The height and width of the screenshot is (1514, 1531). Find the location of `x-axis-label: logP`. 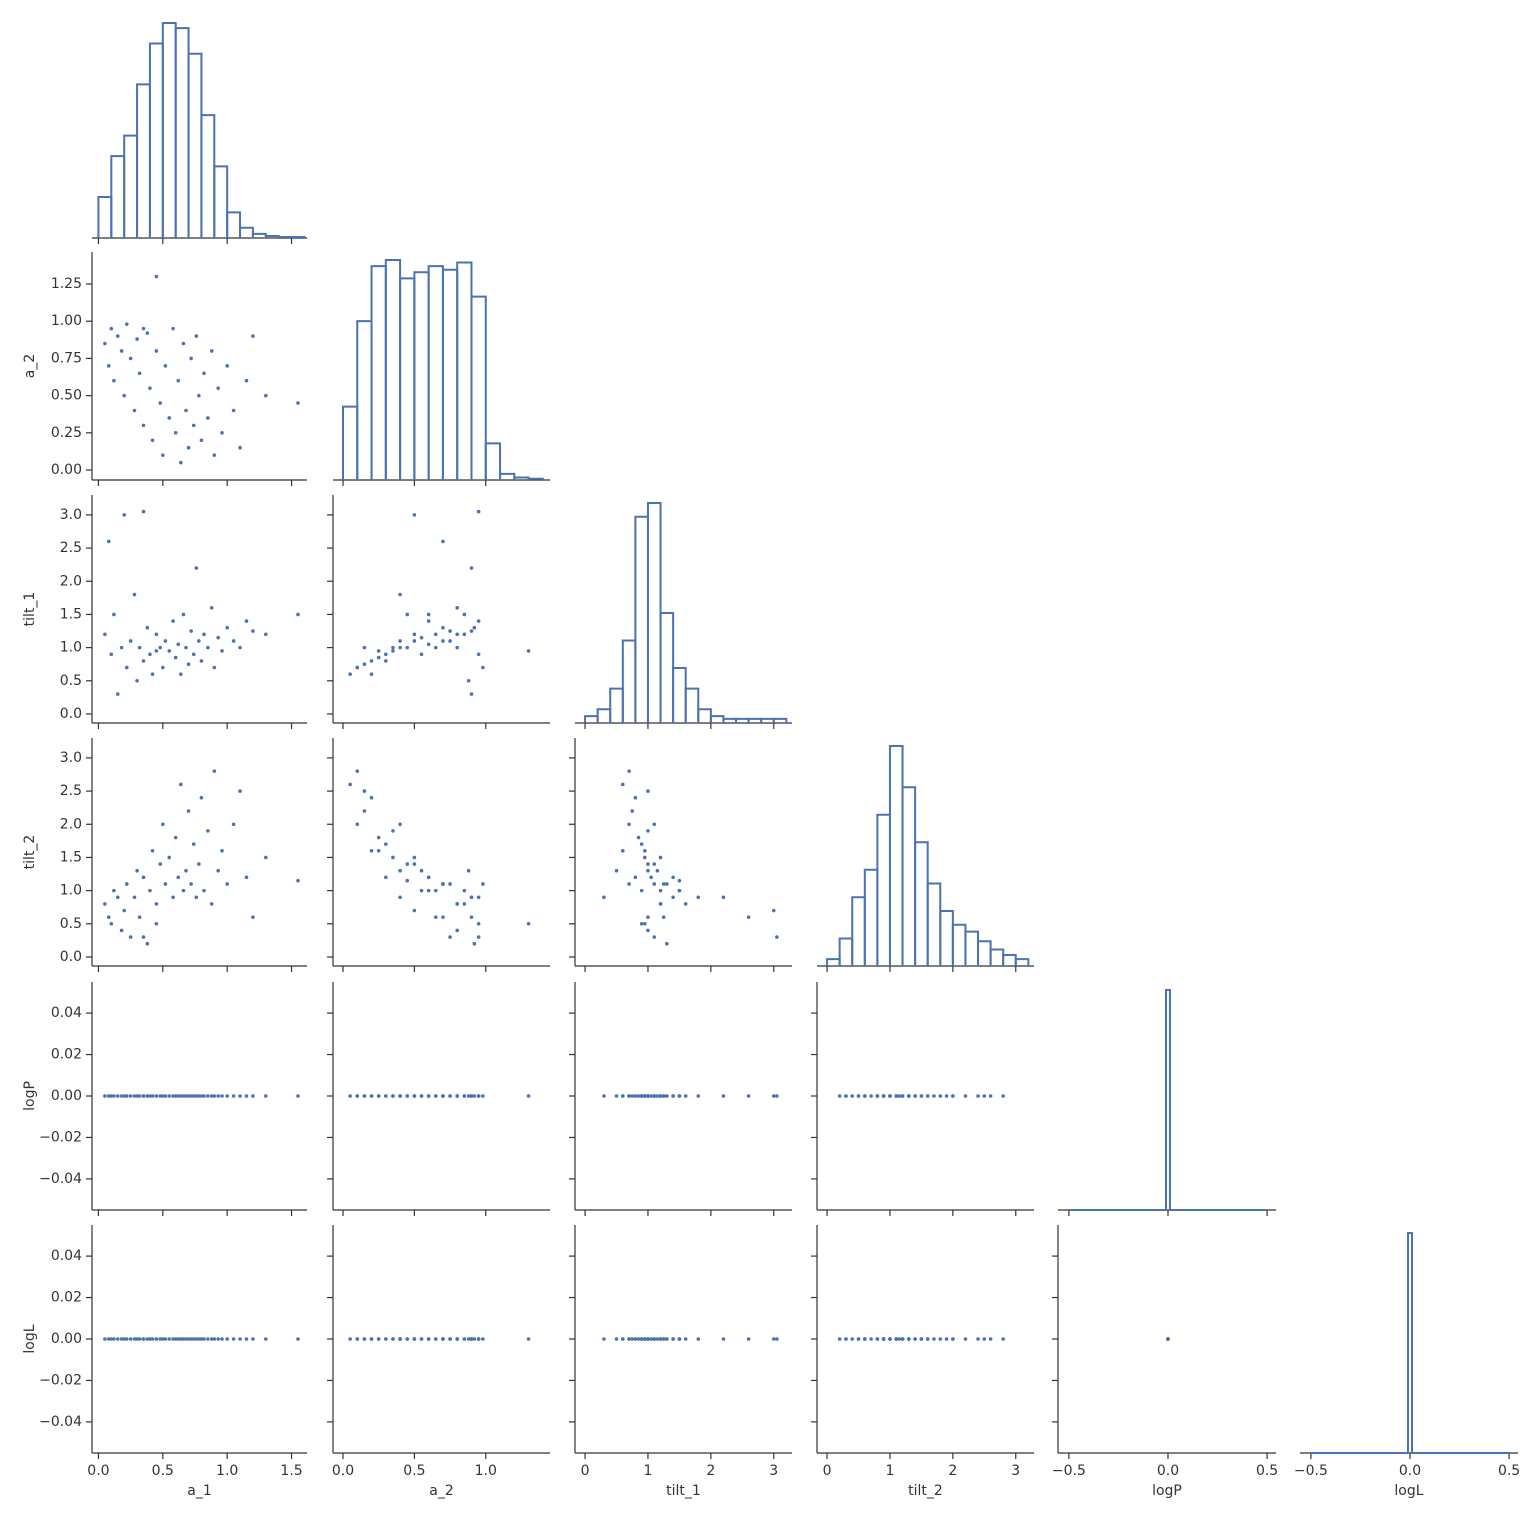

x-axis-label: logP is located at coordinates (1167, 1491).